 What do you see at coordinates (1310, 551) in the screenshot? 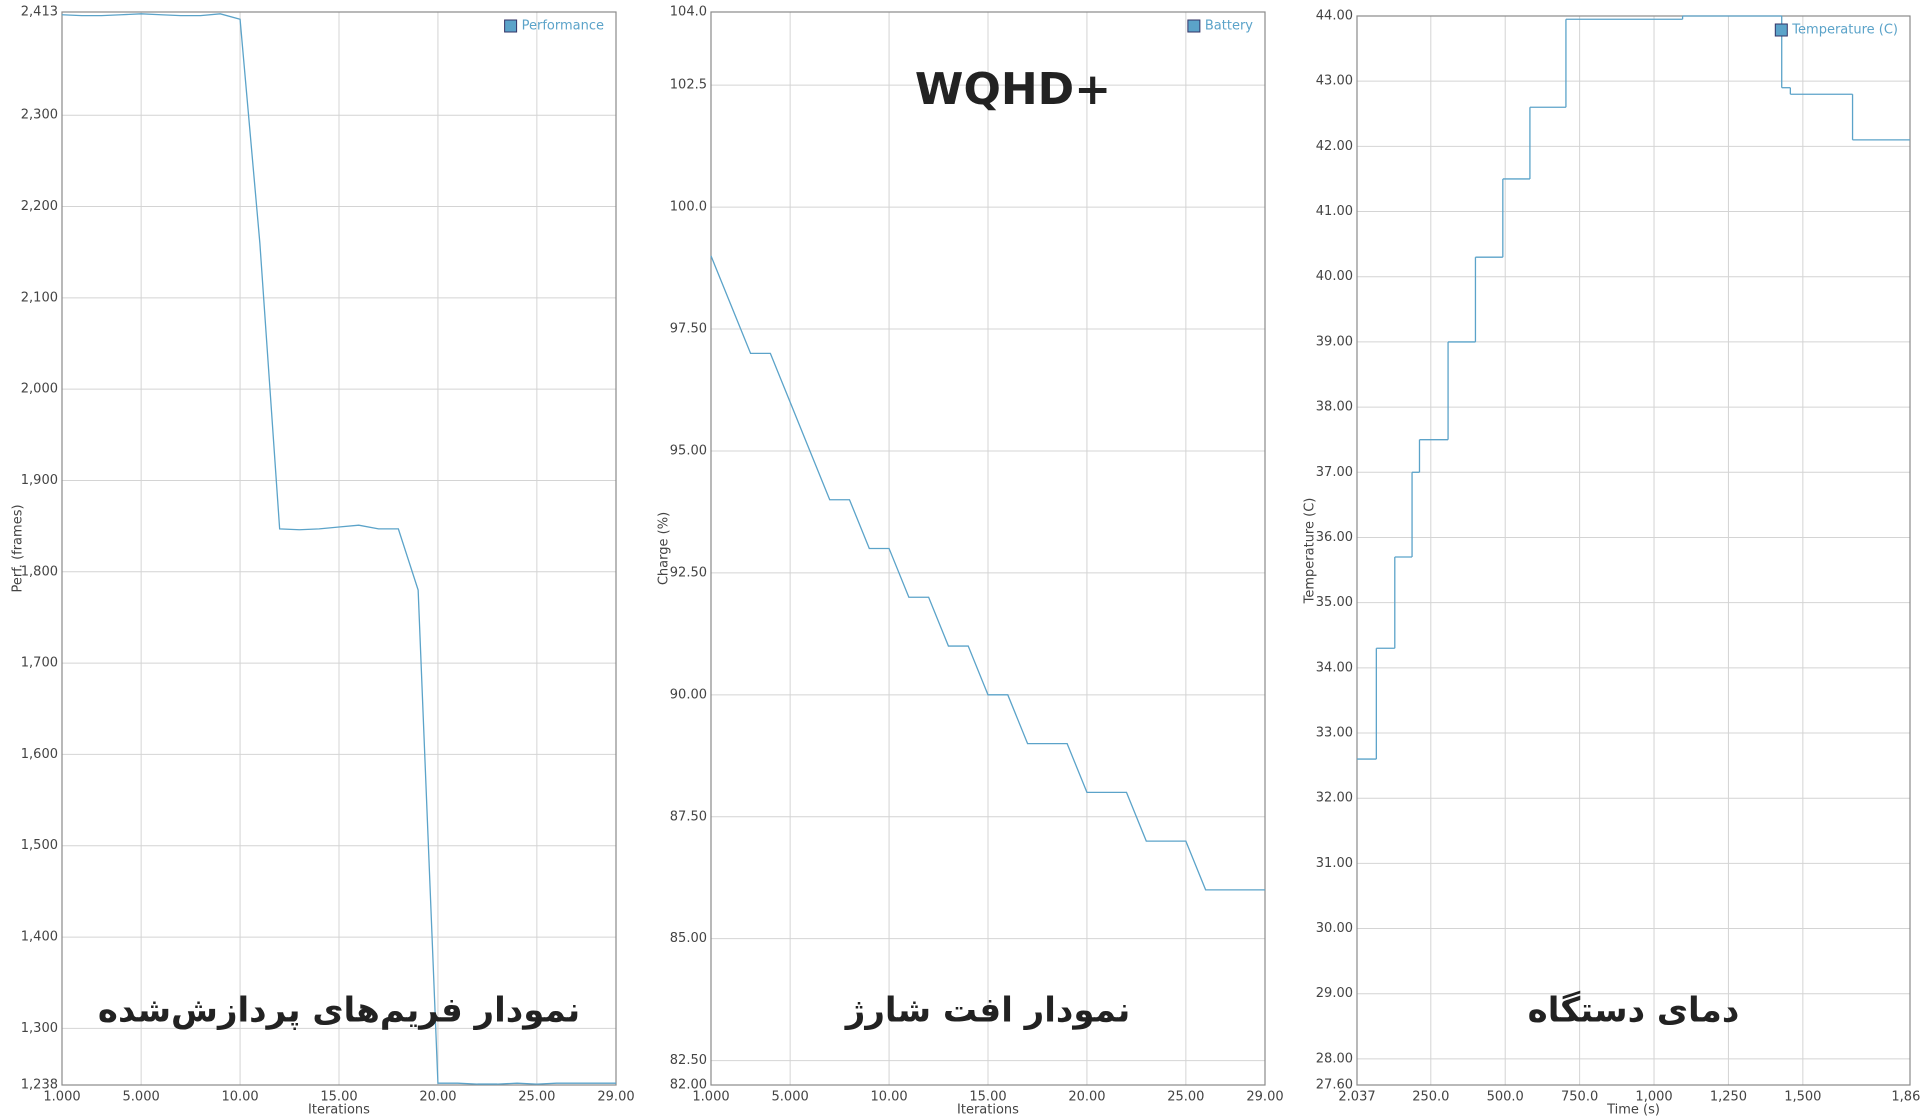
I see `y-axis-label: Temperature (C)` at bounding box center [1310, 551].